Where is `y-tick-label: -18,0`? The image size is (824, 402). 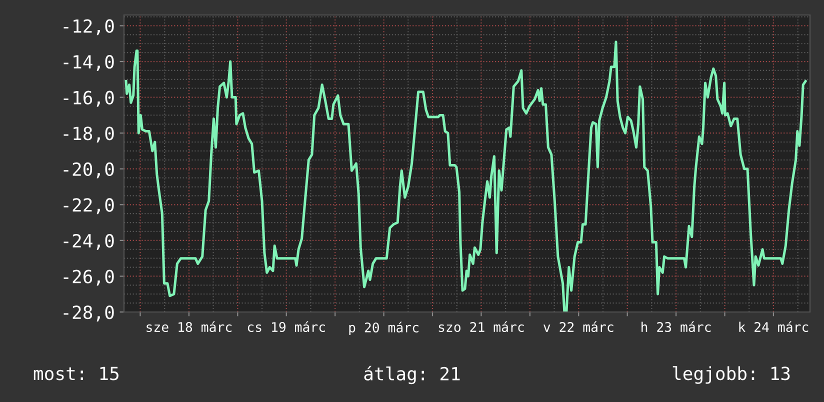
y-tick-label: -18,0 is located at coordinates (89, 134).